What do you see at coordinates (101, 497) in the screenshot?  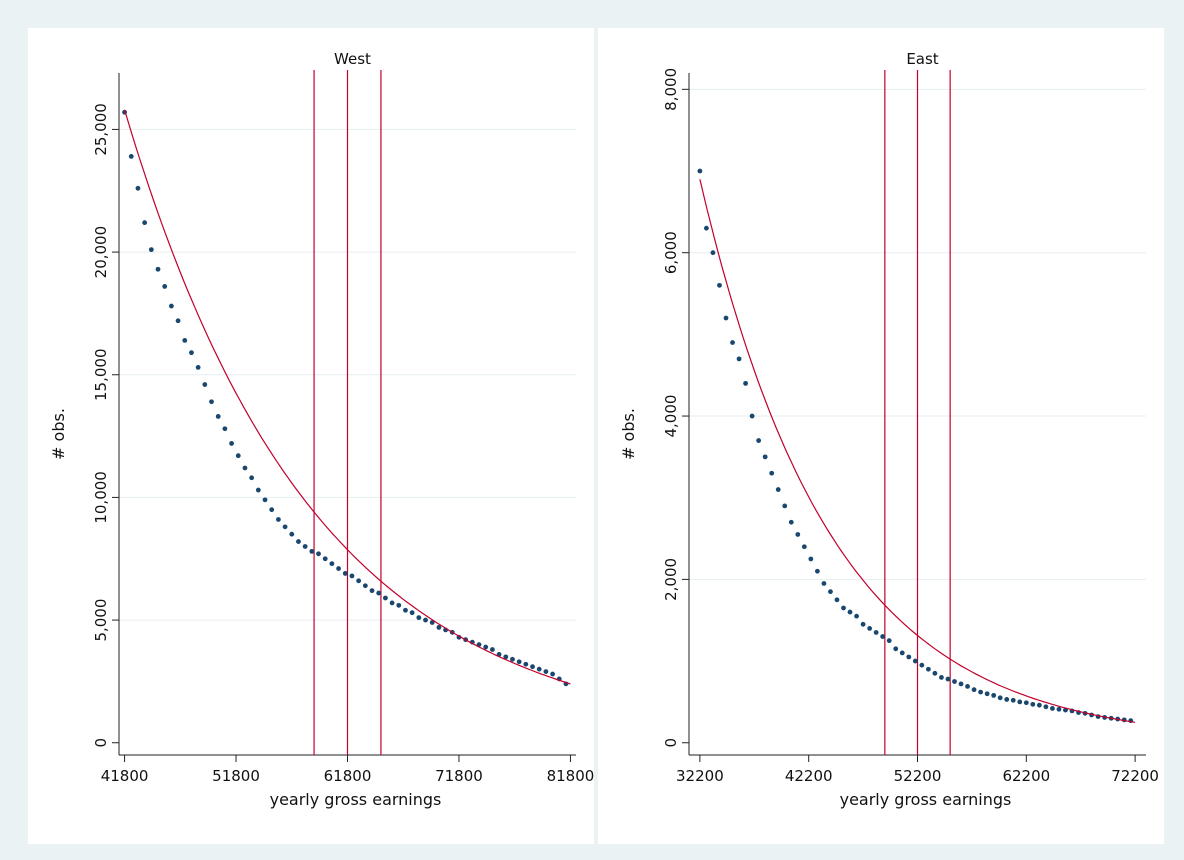 I see `west-y-tick-label-2: 10,000` at bounding box center [101, 497].